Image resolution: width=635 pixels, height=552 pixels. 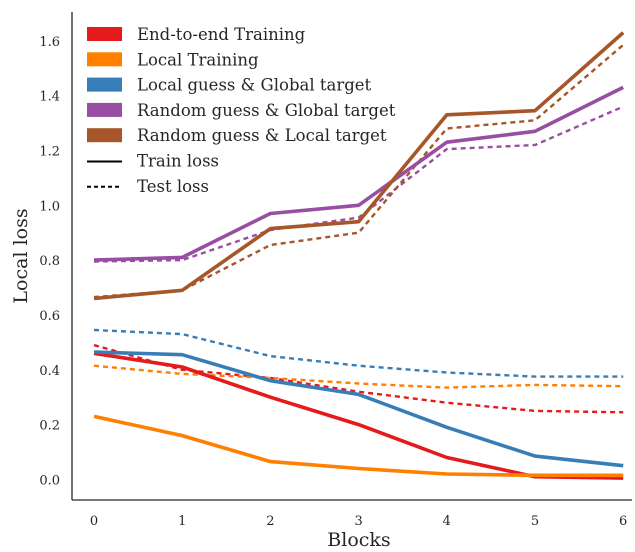 I want to click on y-tick-label: 0.6, so click(x=49, y=316).